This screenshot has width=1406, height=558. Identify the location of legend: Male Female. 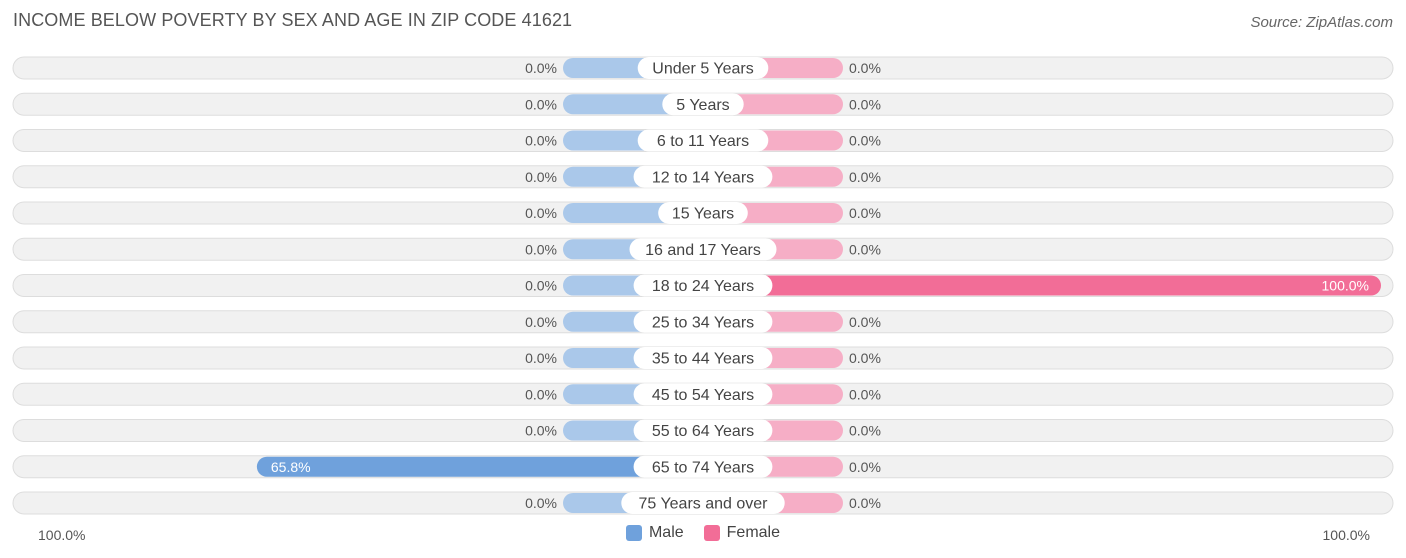
(703, 533).